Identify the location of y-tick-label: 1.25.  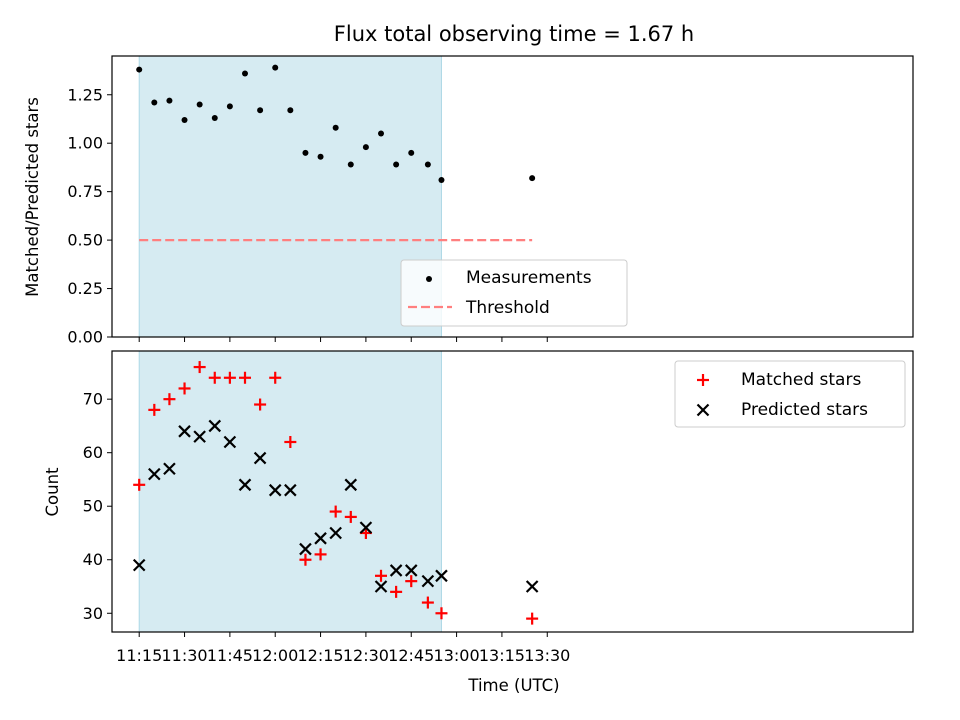
(85, 94).